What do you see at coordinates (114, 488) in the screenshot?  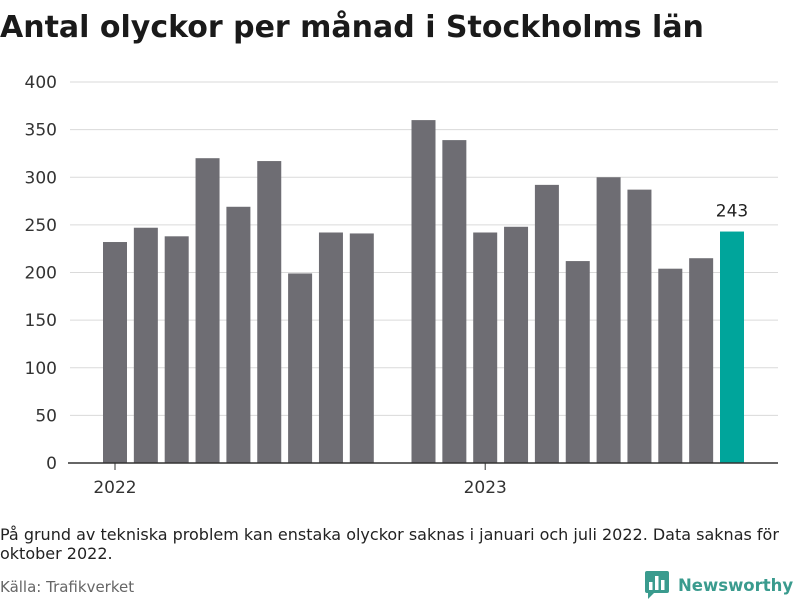 I see `x-tick-label: 2022` at bounding box center [114, 488].